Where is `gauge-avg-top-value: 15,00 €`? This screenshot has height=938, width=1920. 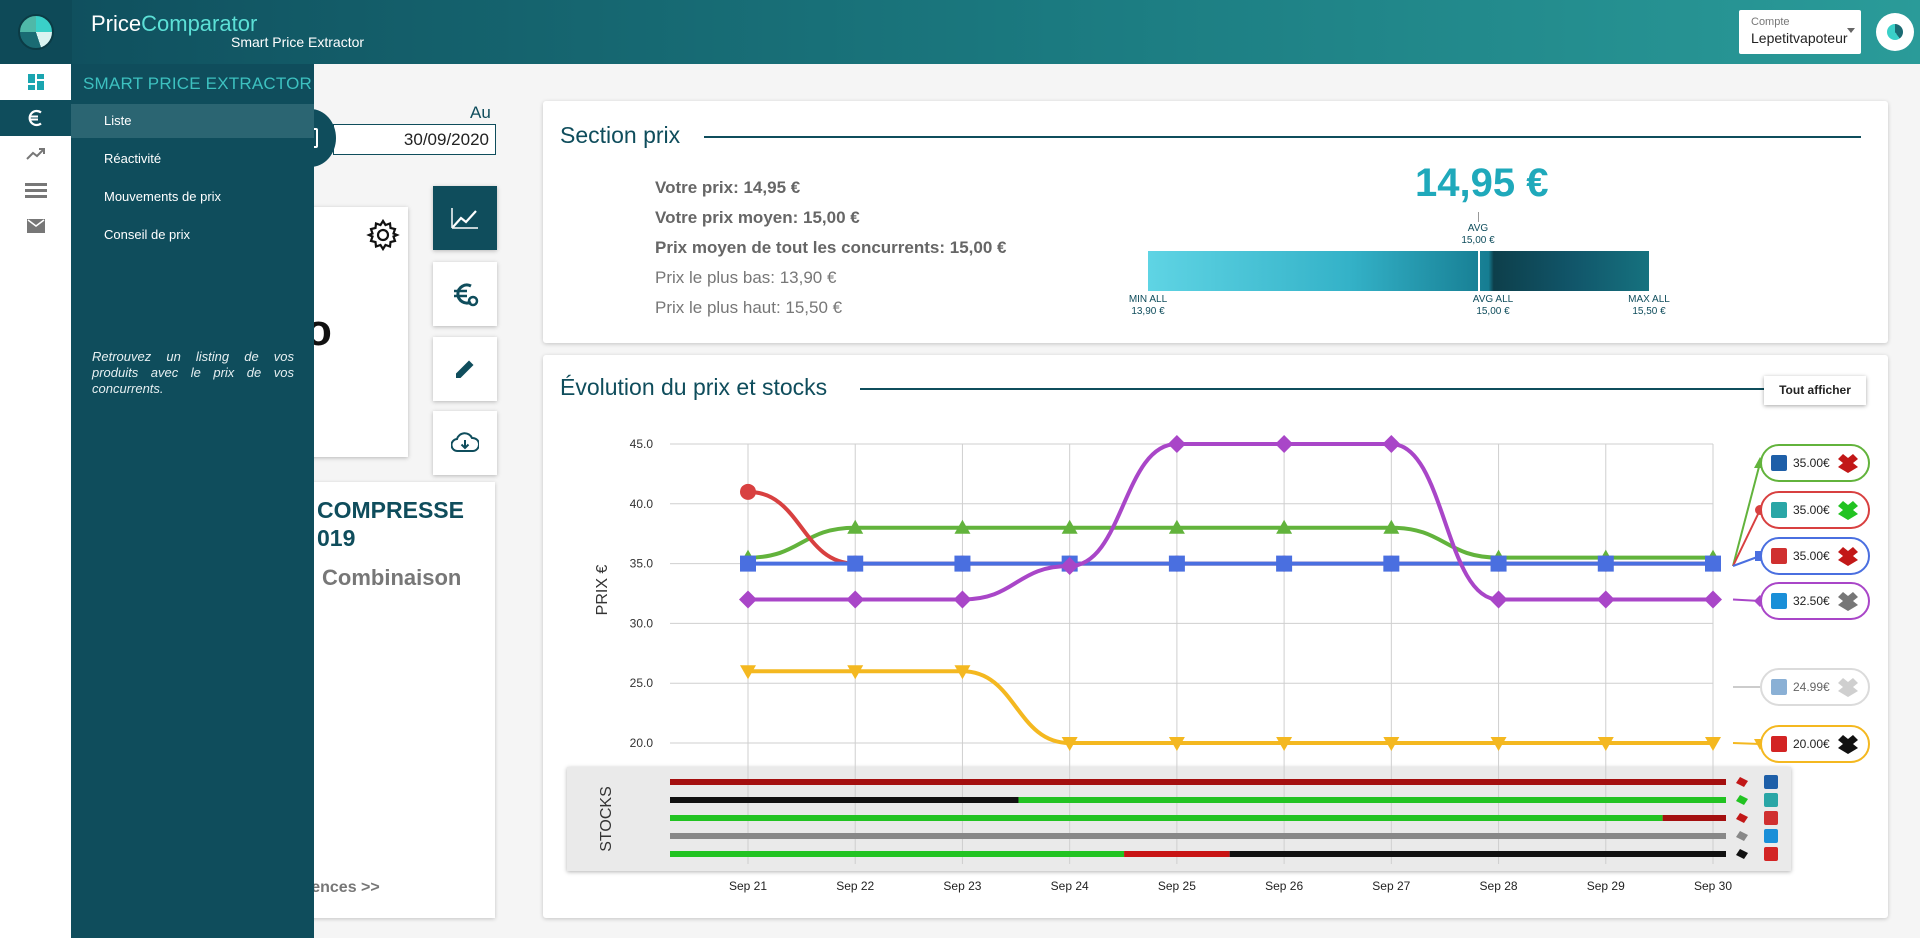
gauge-avg-top-value: 15,00 € is located at coordinates (1478, 240).